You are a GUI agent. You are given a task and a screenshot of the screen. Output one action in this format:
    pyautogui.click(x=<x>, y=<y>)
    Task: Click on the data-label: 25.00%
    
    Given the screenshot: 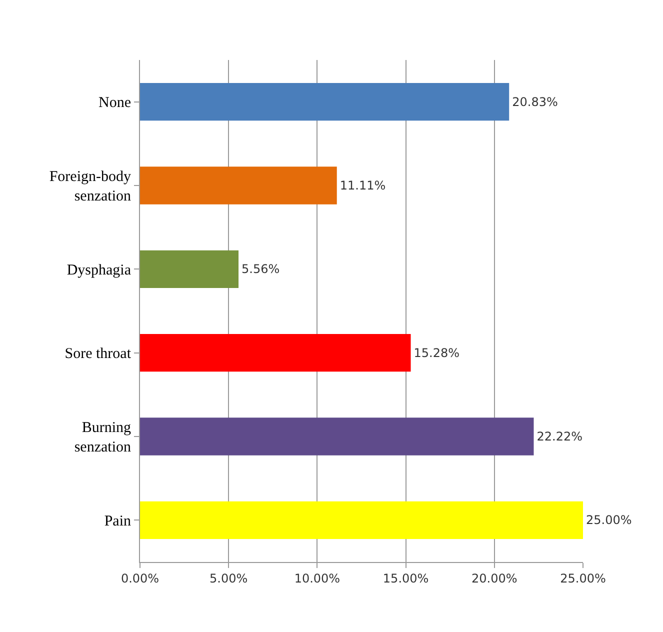 What is the action you would take?
    pyautogui.click(x=609, y=520)
    